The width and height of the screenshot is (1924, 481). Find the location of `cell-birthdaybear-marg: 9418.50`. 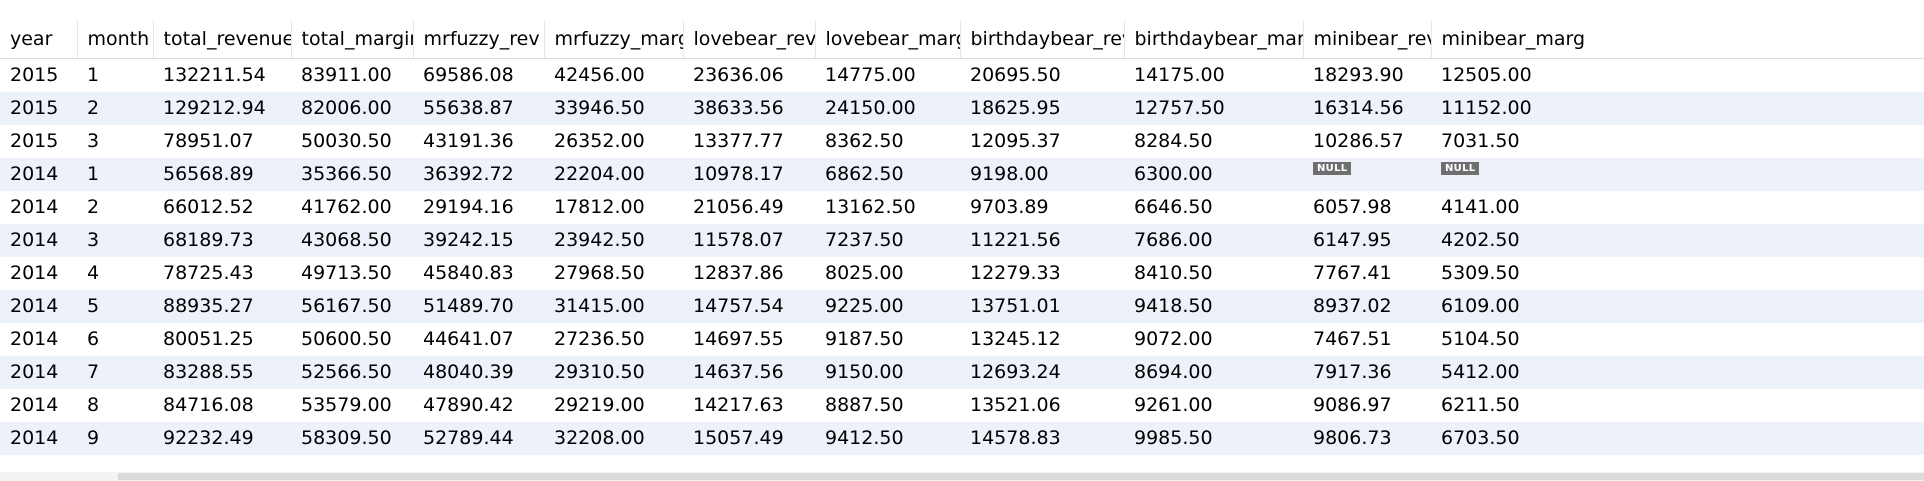

cell-birthdaybear-marg: 9418.50 is located at coordinates (1213, 306).